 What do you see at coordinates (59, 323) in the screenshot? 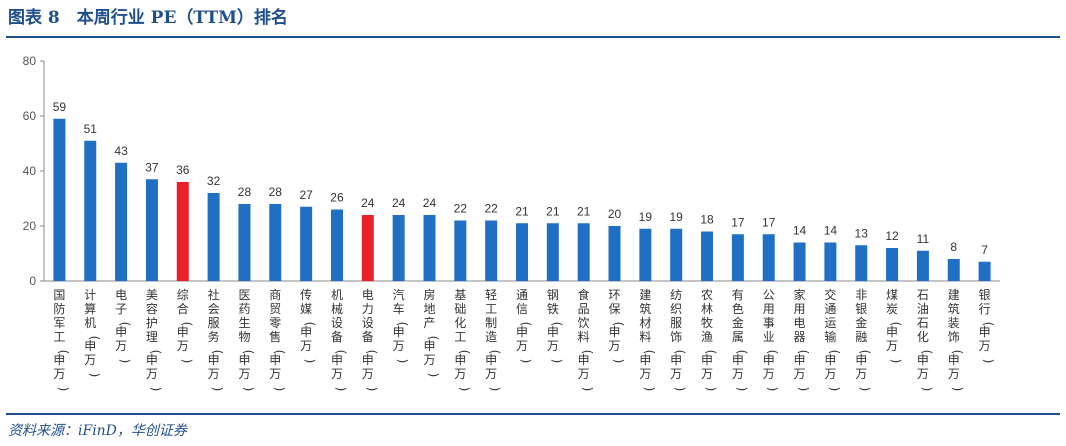
I see `svg-text: 军` at bounding box center [59, 323].